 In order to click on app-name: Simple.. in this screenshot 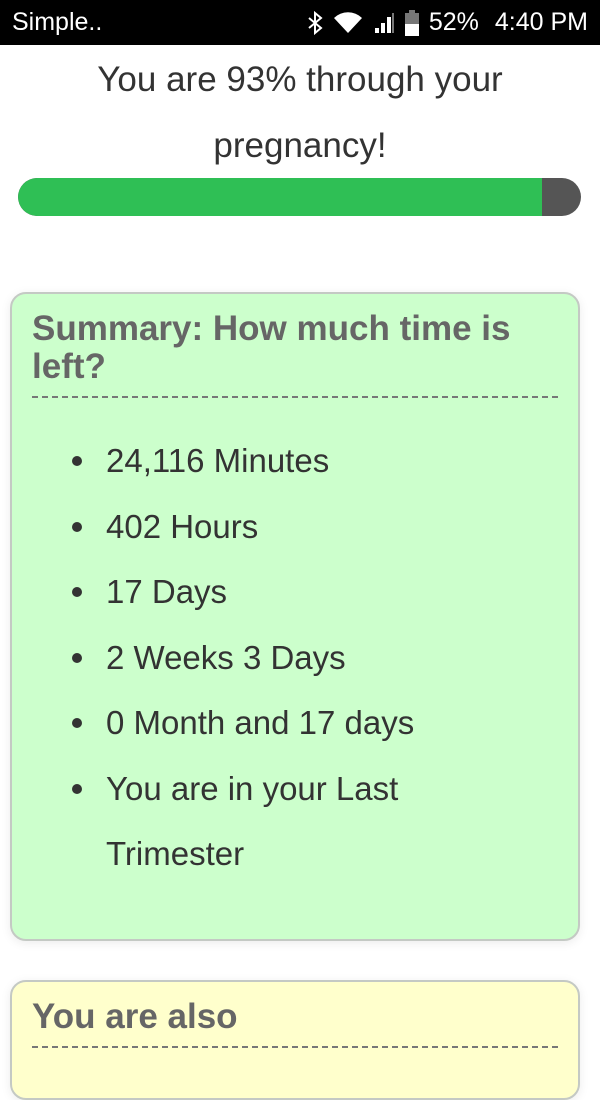, I will do `click(57, 22)`.